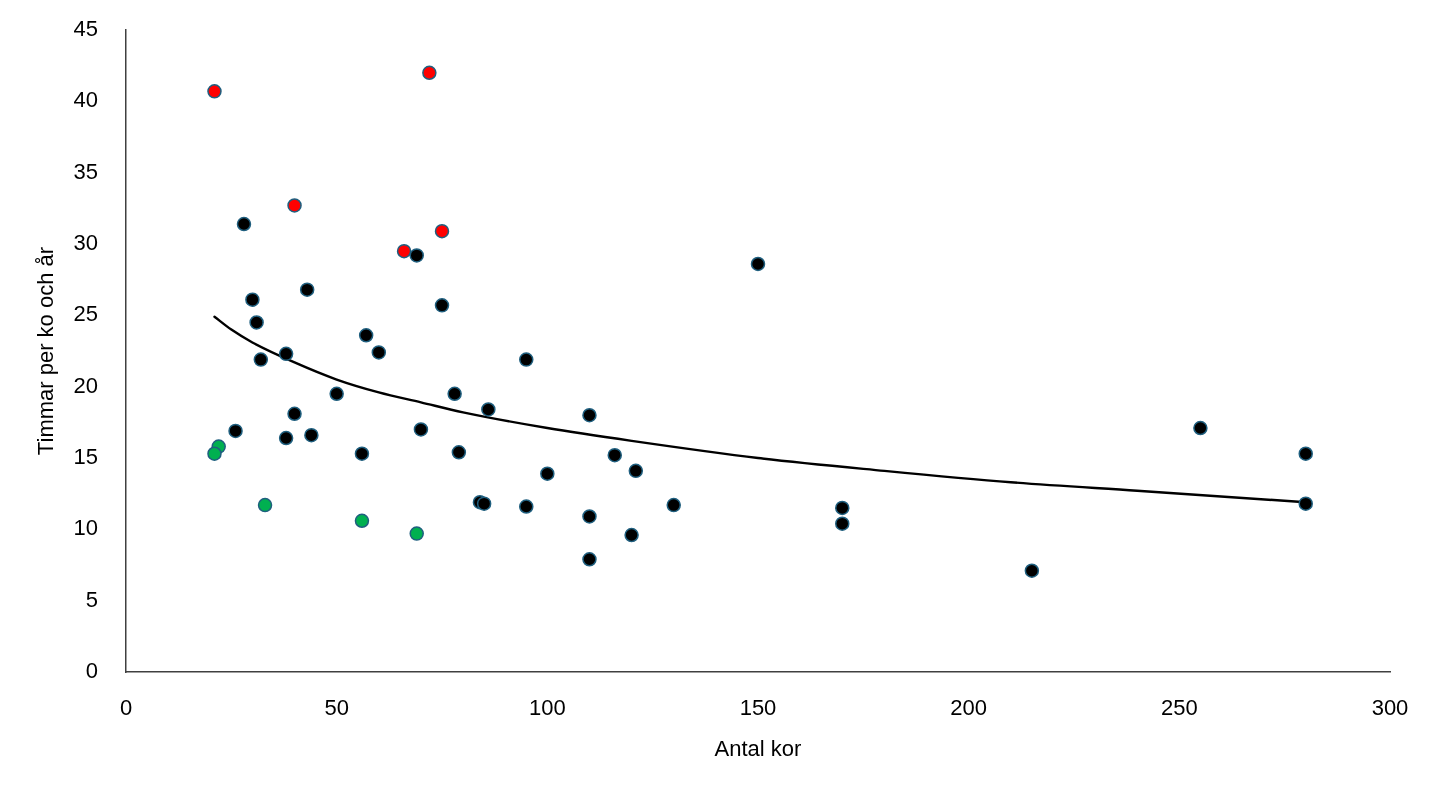 The width and height of the screenshot is (1440, 795). Describe the element at coordinates (85, 528) in the screenshot. I see `y-tick-label: 10` at that location.